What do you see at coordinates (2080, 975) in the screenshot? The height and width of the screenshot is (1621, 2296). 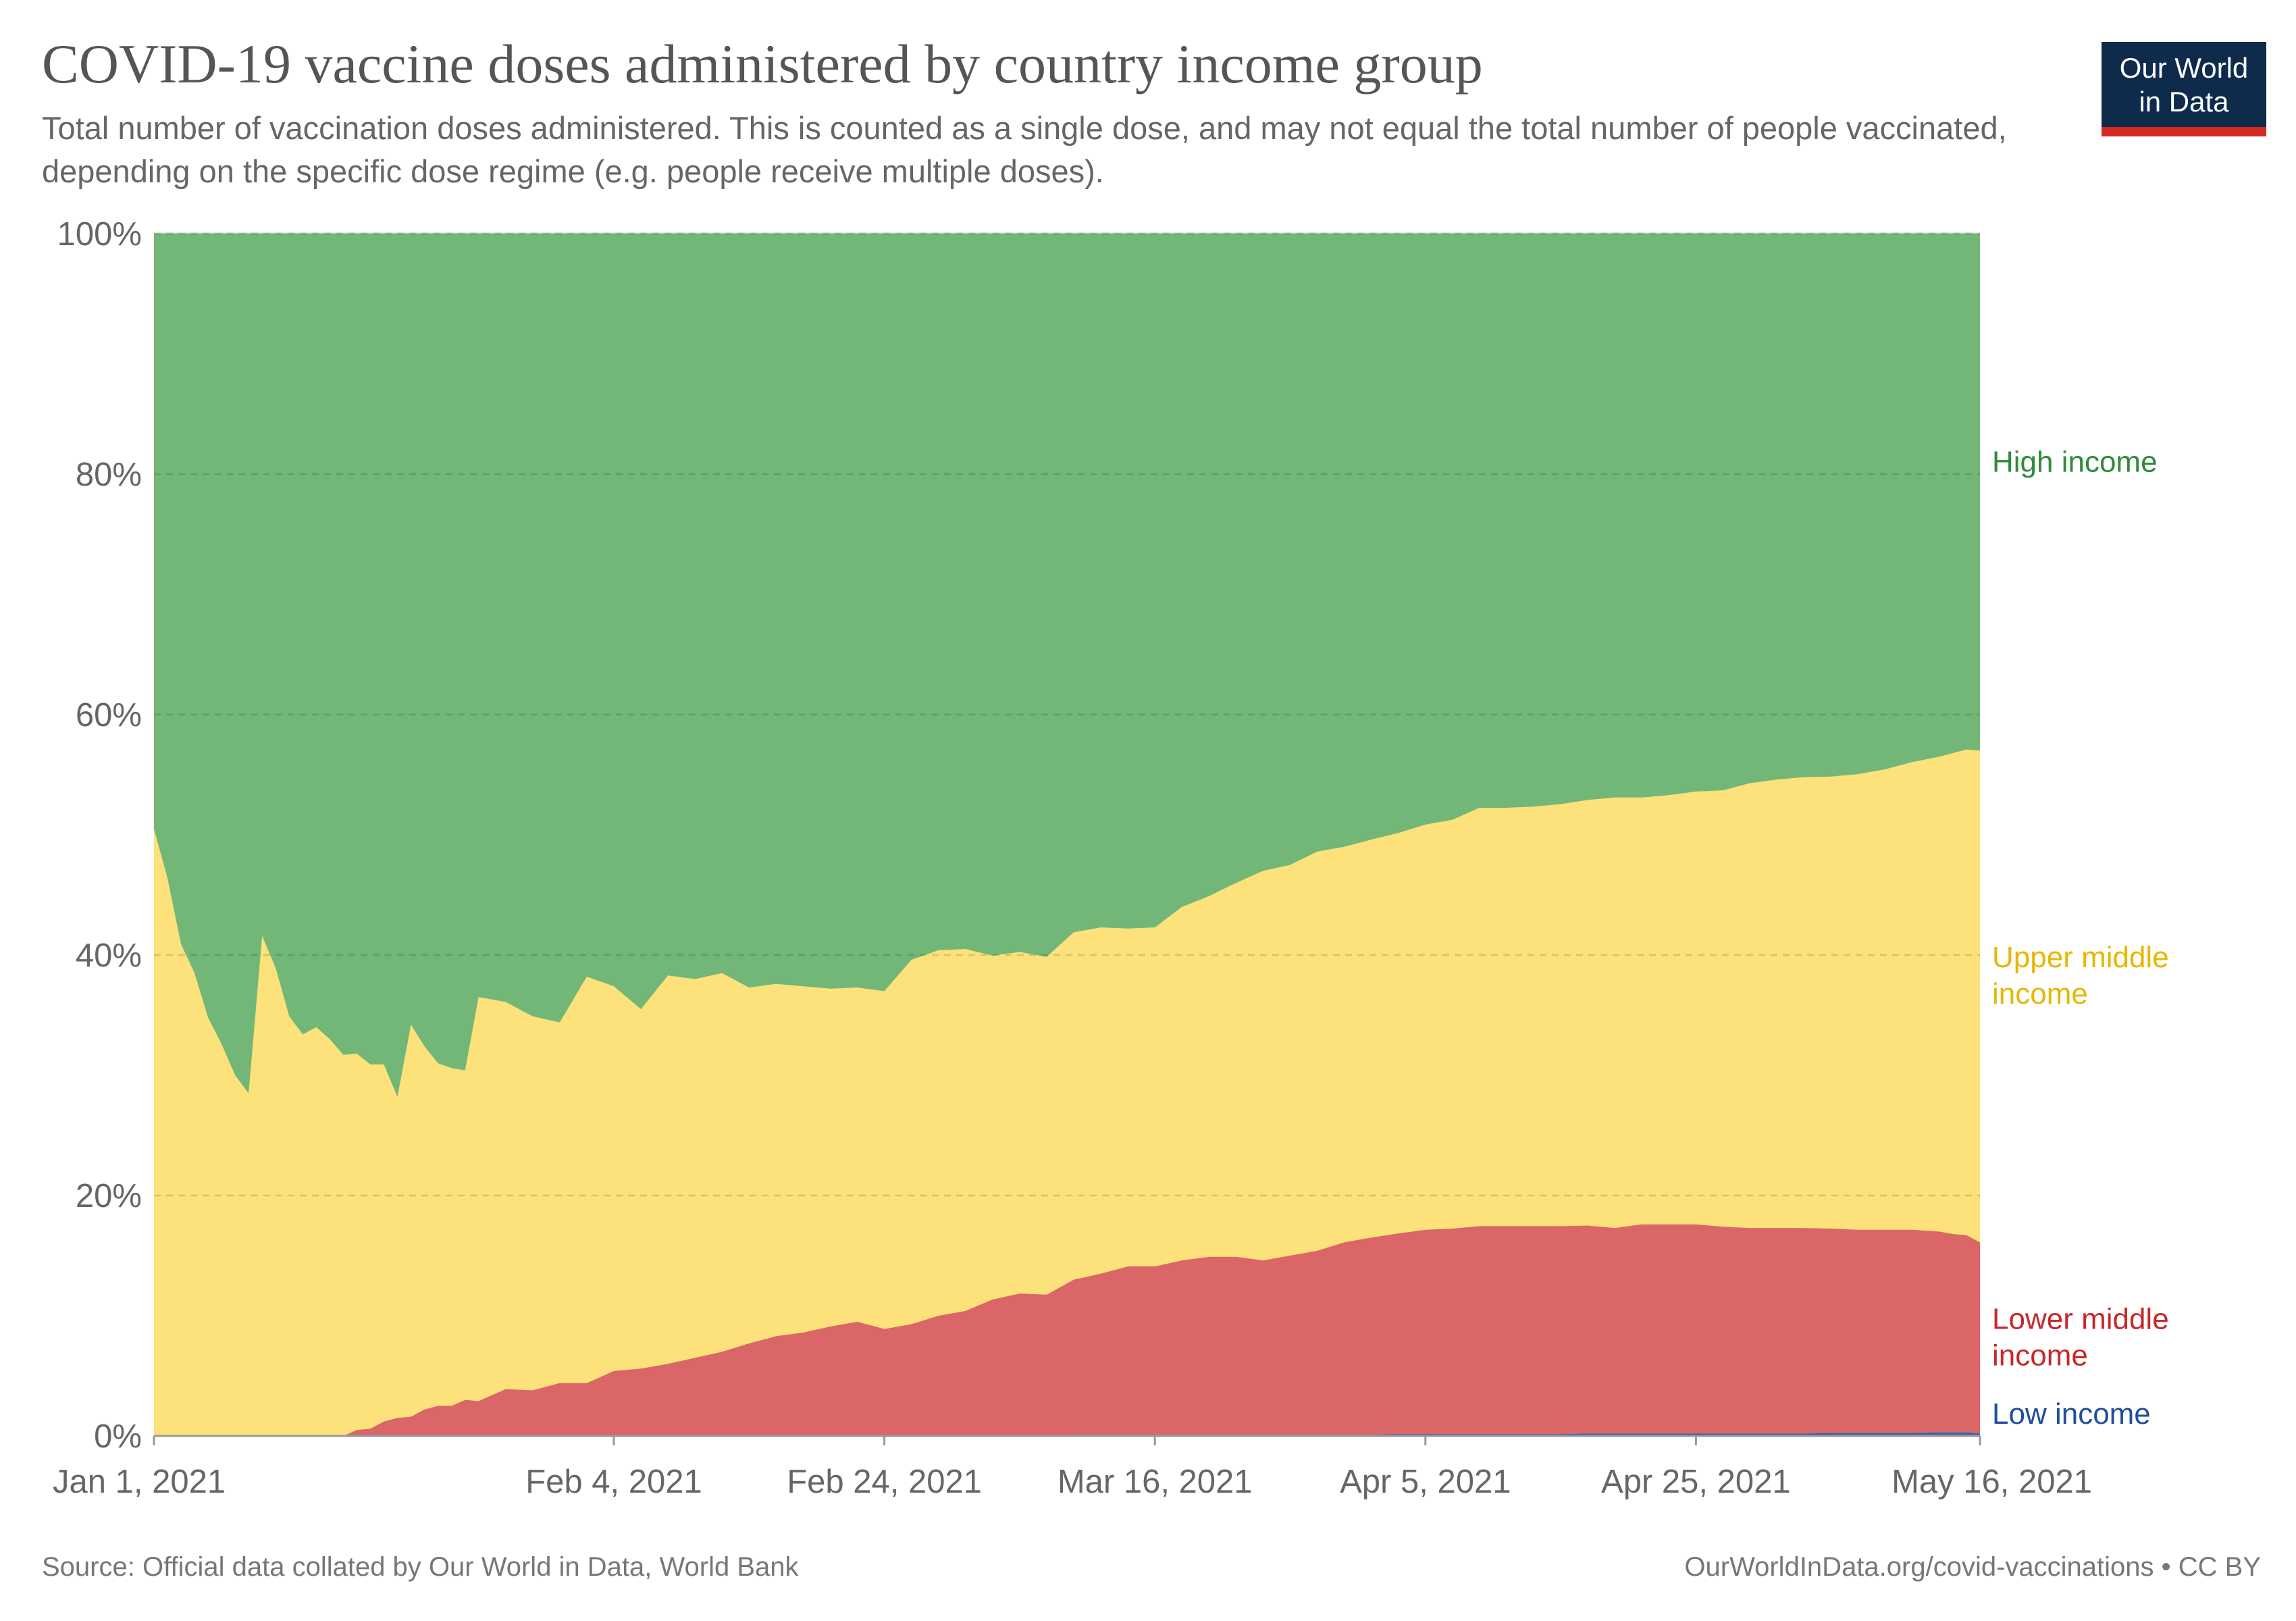 I see `series-label-upper-middle-income: Upper middle income` at bounding box center [2080, 975].